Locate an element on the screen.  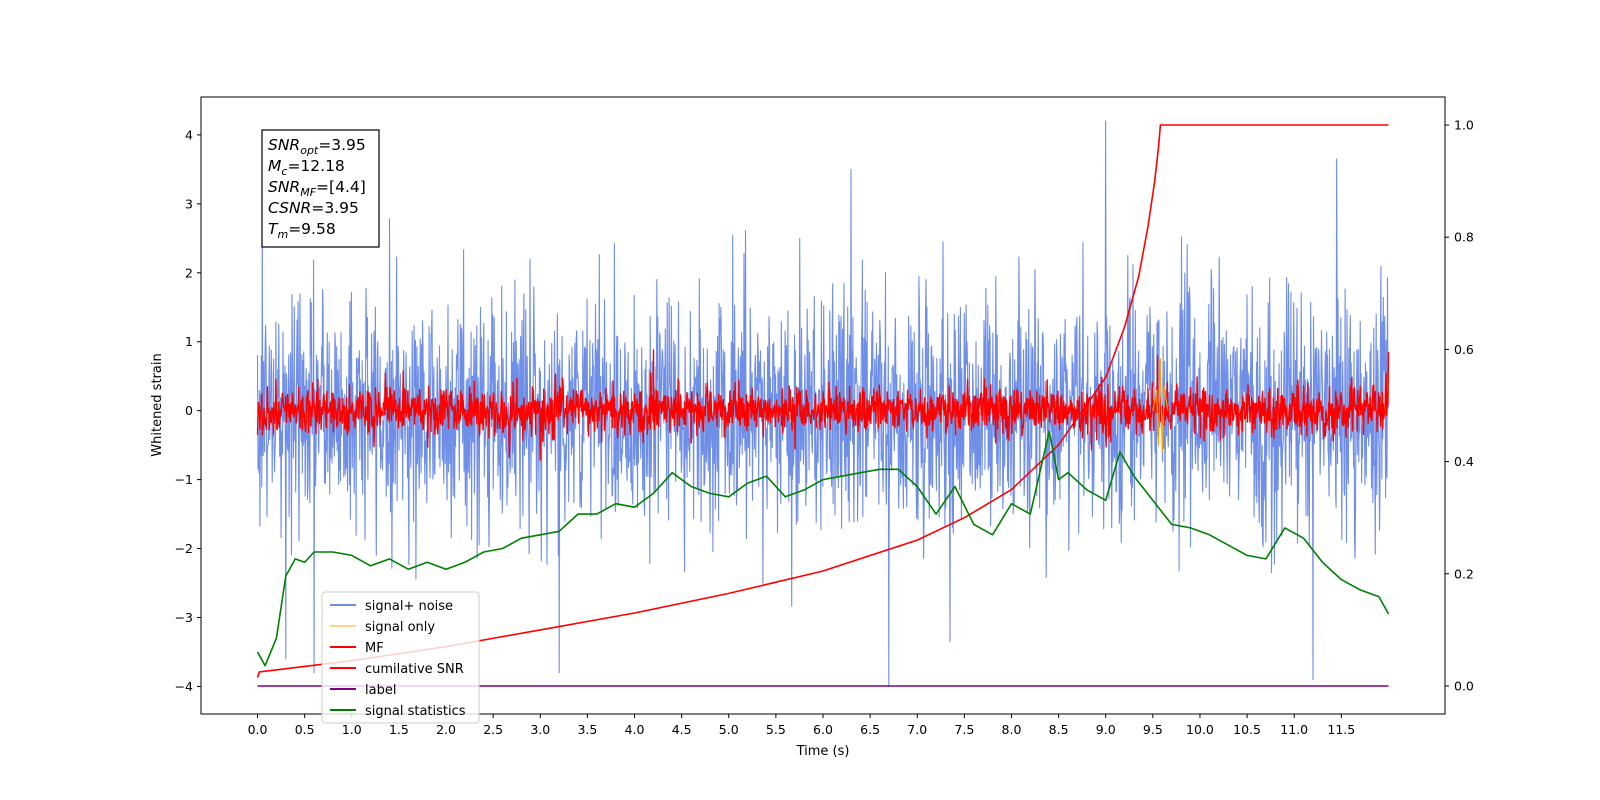
y-tick-label: −4 is located at coordinates (184, 686).